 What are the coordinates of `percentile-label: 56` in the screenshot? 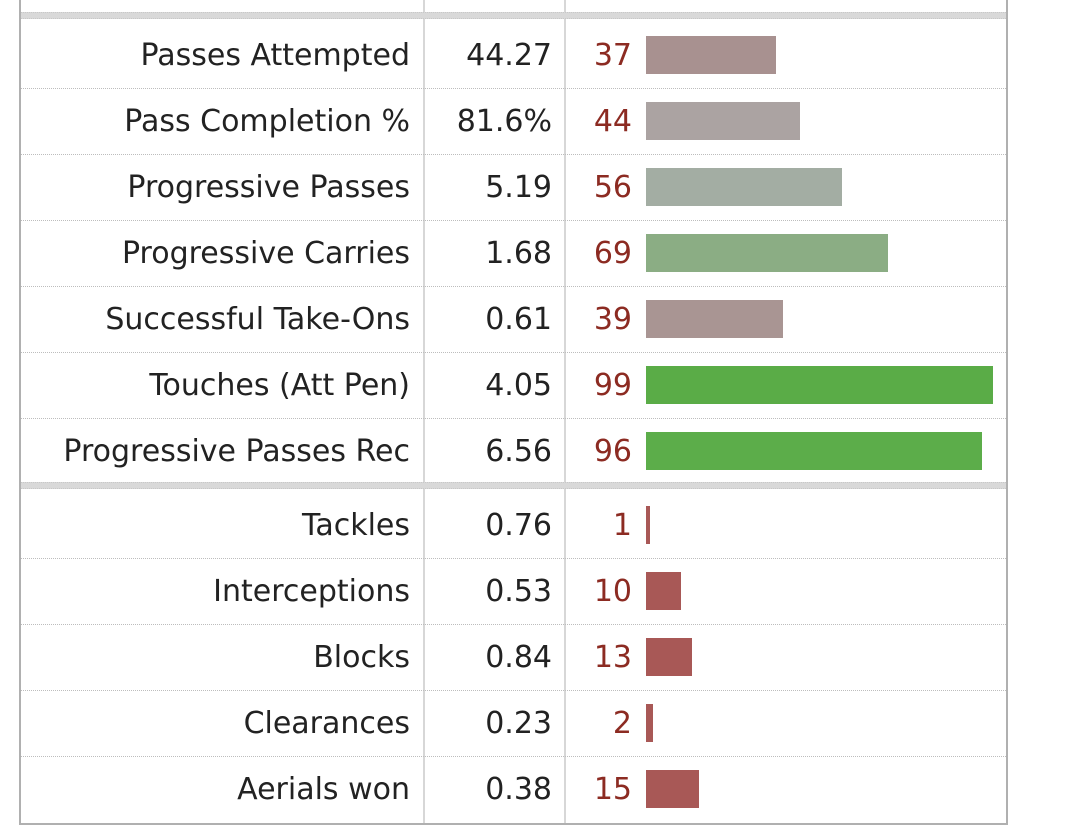 It's located at (612, 187).